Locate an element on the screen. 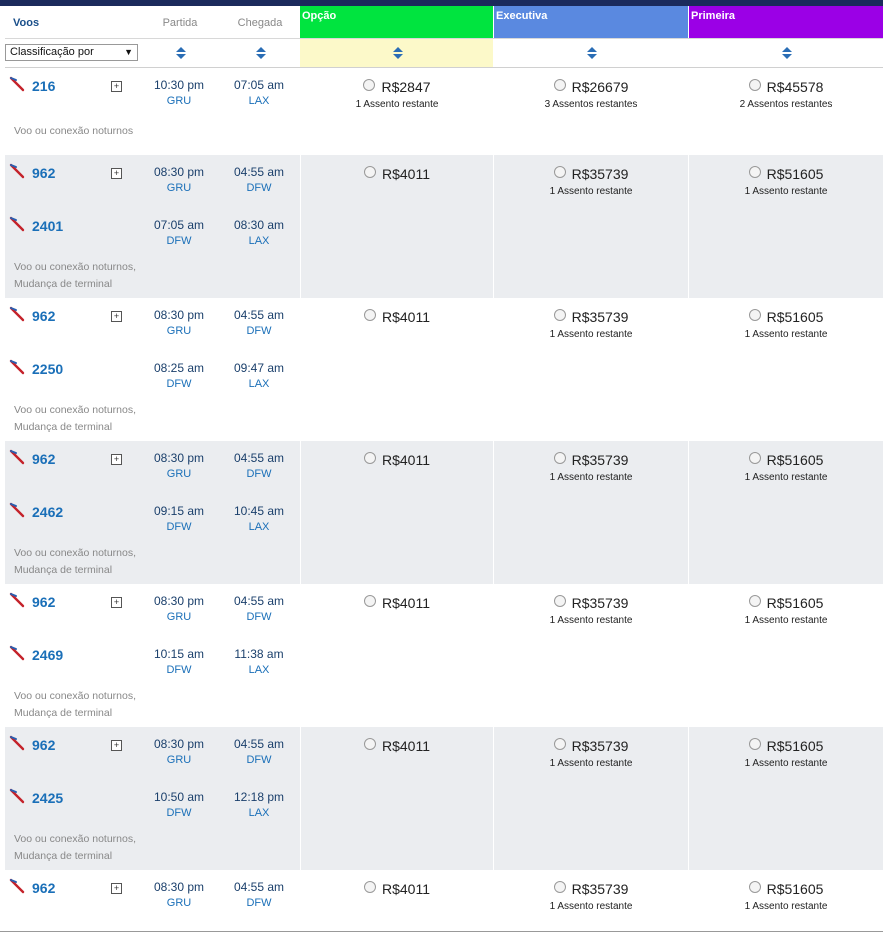 The image size is (883, 934). flight-note-line: Voo ou conexão noturnos is located at coordinates (74, 131).